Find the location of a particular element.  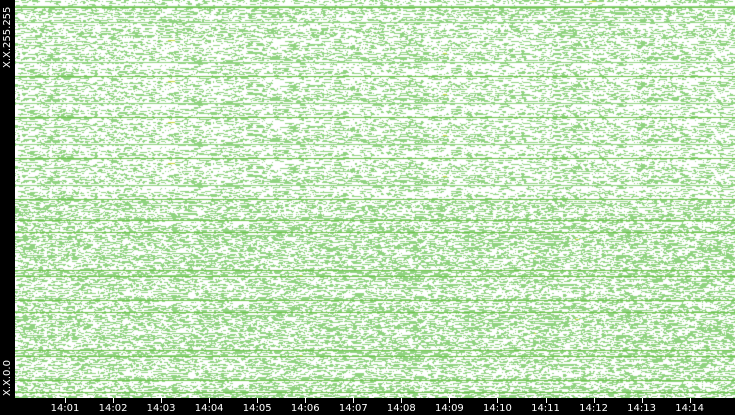

x-tick-label: 14:10 is located at coordinates (497, 408).